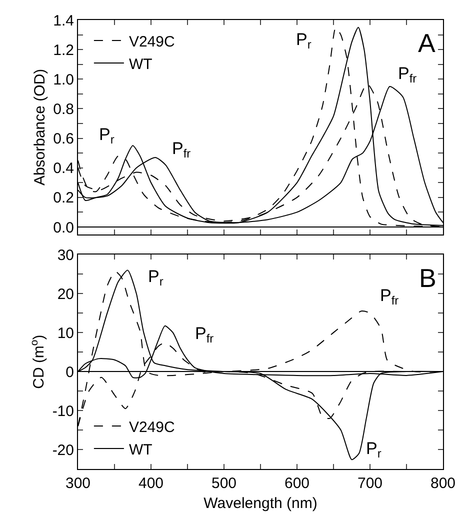 This screenshot has height=529, width=468. What do you see at coordinates (427, 278) in the screenshot?
I see `annotation: B` at bounding box center [427, 278].